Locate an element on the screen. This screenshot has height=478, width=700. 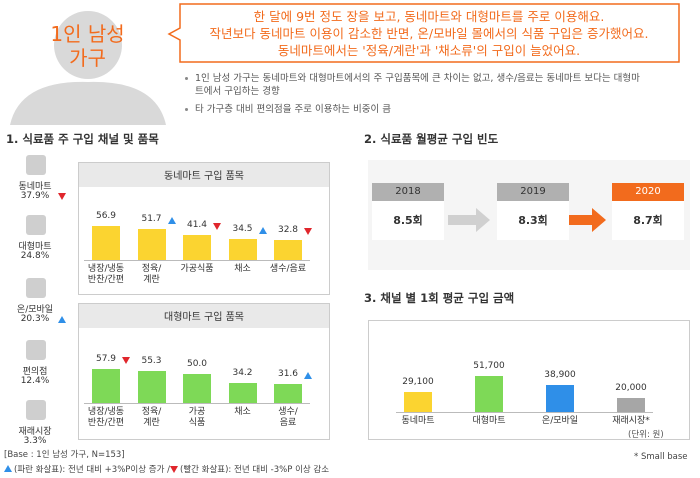
year-label: 2019 is located at coordinates (533, 192).